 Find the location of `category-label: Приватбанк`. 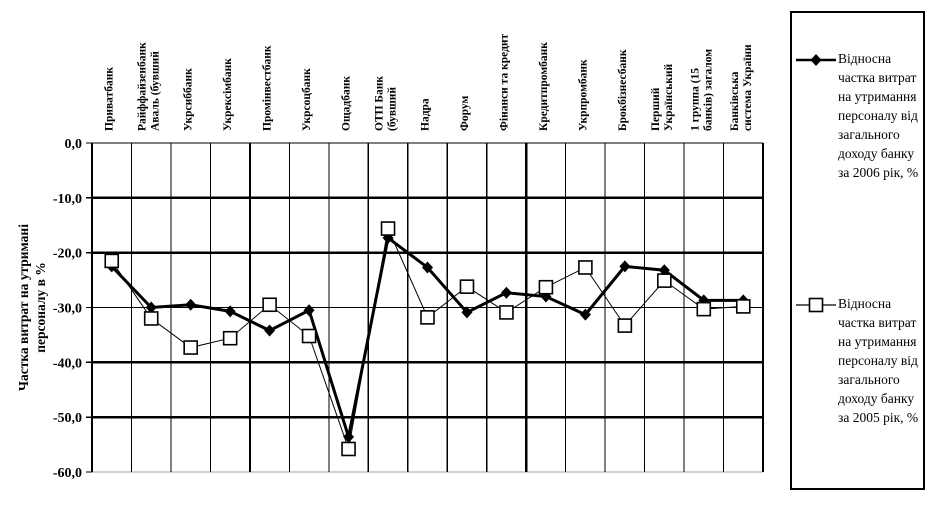

category-label: Приватбанк is located at coordinates (110, 99).